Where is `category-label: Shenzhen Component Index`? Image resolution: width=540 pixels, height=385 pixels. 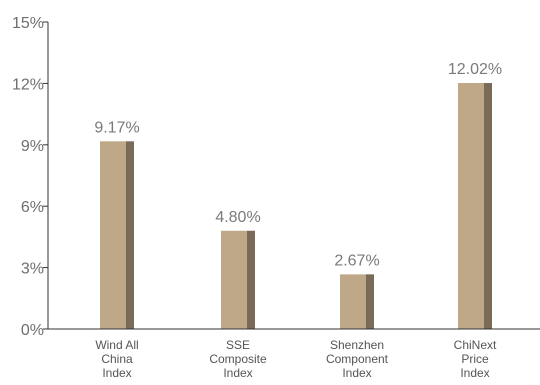 category-label: Shenzhen Component Index is located at coordinates (357, 359).